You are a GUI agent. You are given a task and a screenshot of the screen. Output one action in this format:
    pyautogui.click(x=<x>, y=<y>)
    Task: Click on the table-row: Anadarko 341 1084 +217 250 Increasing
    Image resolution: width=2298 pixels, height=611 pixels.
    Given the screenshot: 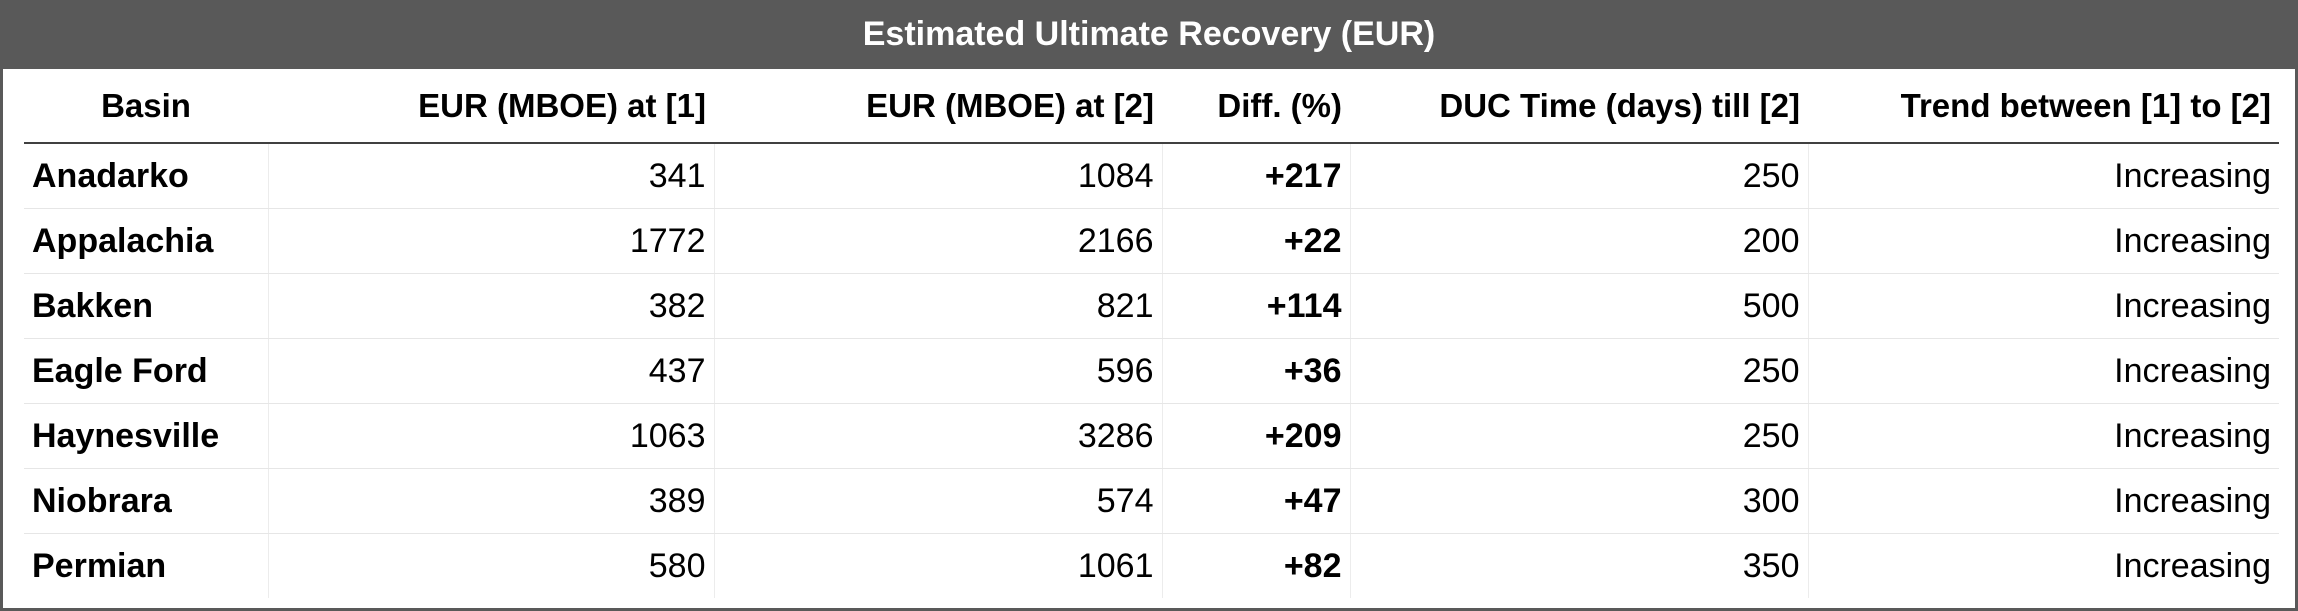 What is the action you would take?
    pyautogui.click(x=1151, y=176)
    